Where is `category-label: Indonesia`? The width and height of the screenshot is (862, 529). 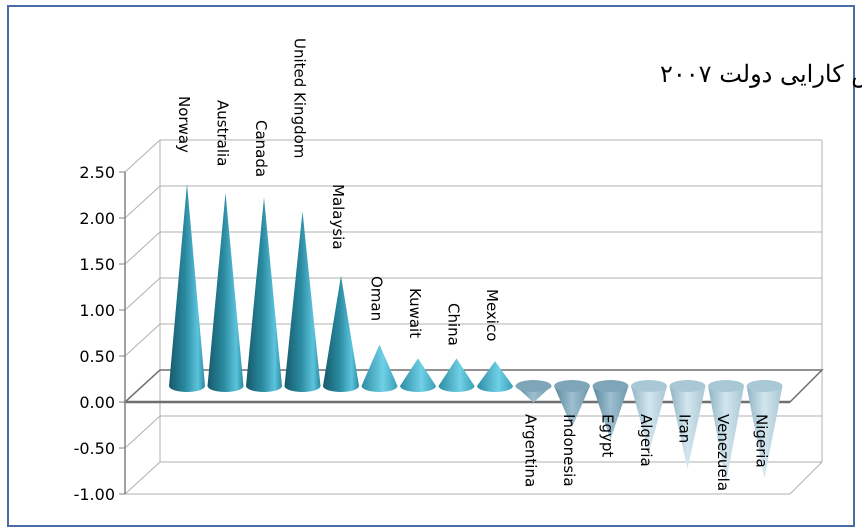 category-label: Indonesia is located at coordinates (569, 450).